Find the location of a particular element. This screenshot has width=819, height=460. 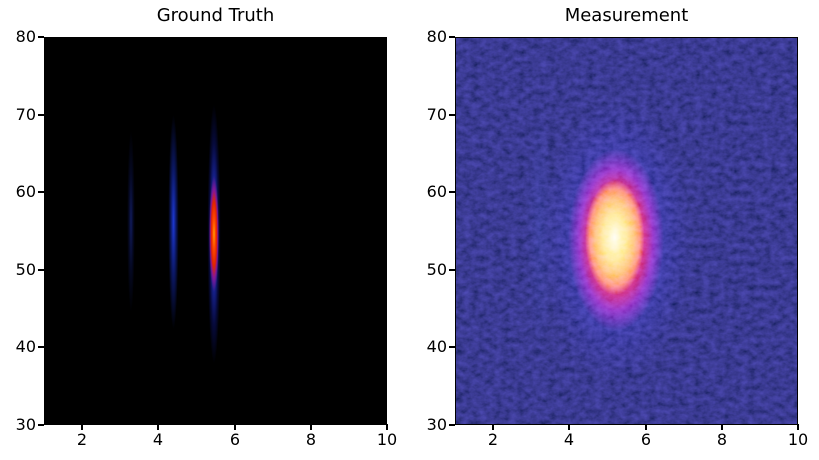

streak-x5-glow is located at coordinates (214, 234).